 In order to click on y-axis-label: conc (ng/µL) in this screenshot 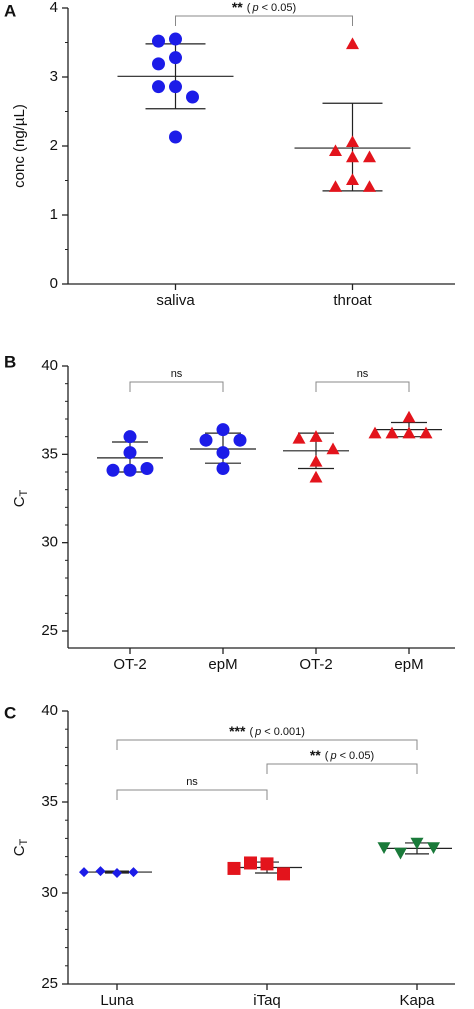, I will do `click(19, 146)`.